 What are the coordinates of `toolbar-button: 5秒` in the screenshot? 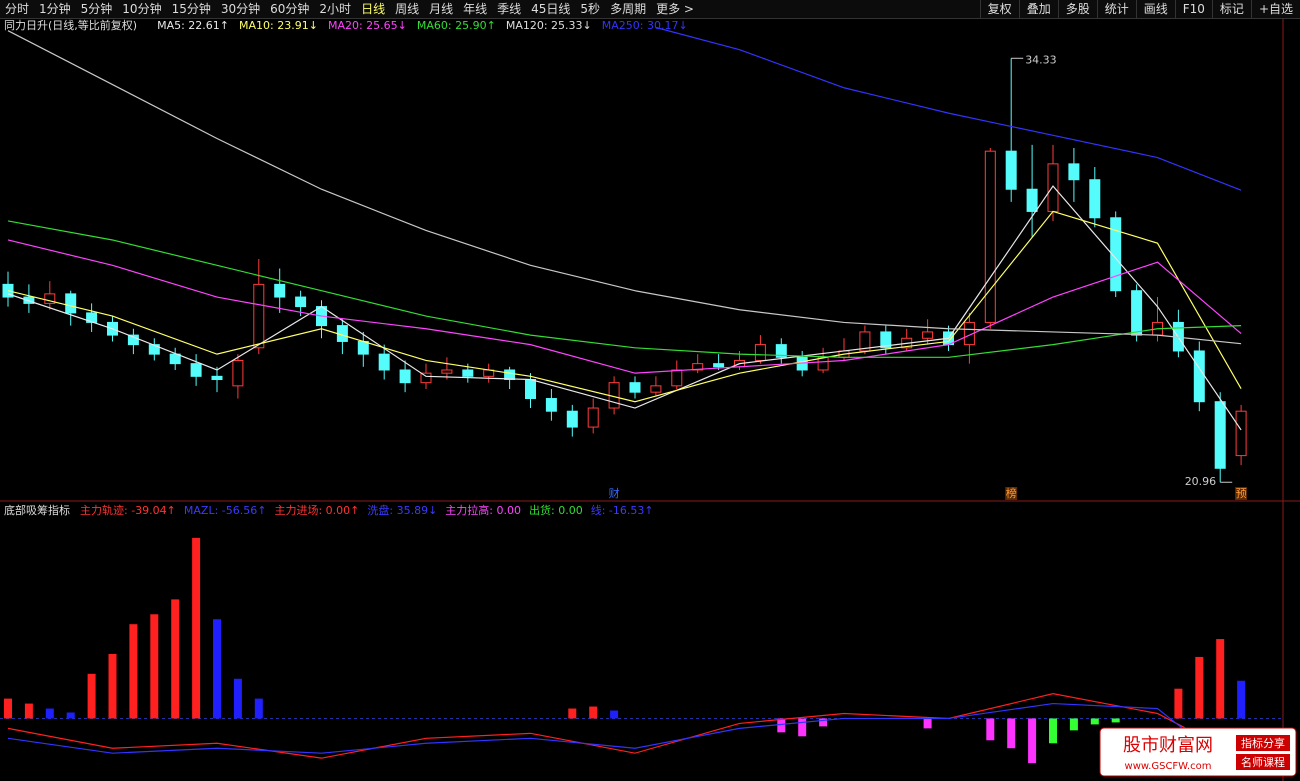 It's located at (590, 9).